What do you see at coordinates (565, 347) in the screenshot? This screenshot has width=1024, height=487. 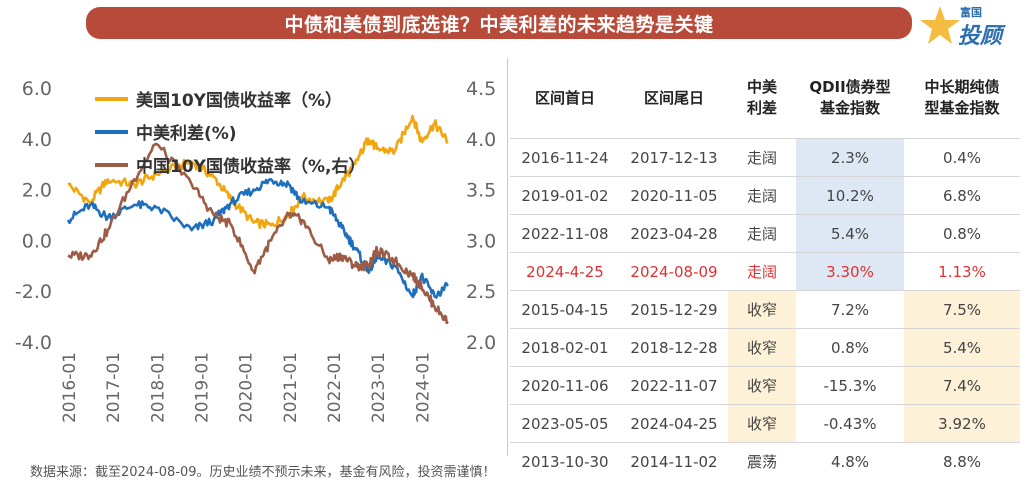 I see `table-cell: 2018-02-01` at bounding box center [565, 347].